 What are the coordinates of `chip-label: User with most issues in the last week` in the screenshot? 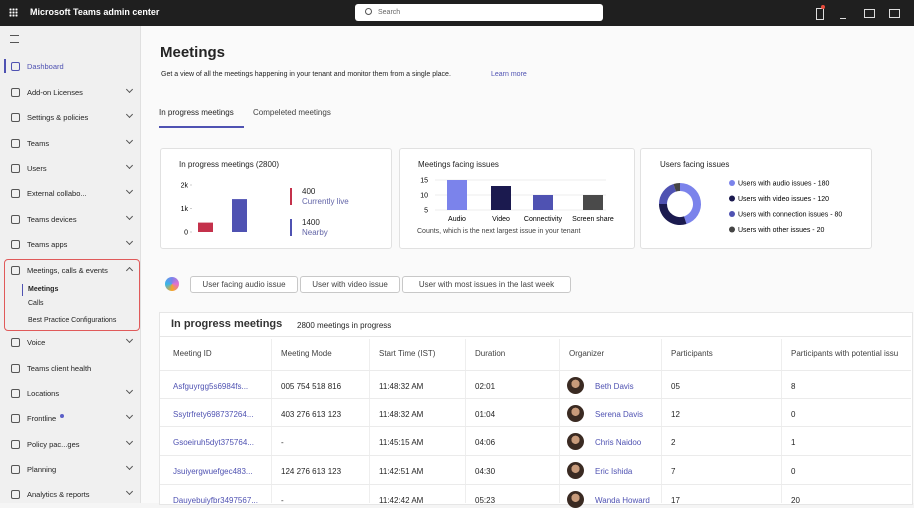 It's located at (486, 284).